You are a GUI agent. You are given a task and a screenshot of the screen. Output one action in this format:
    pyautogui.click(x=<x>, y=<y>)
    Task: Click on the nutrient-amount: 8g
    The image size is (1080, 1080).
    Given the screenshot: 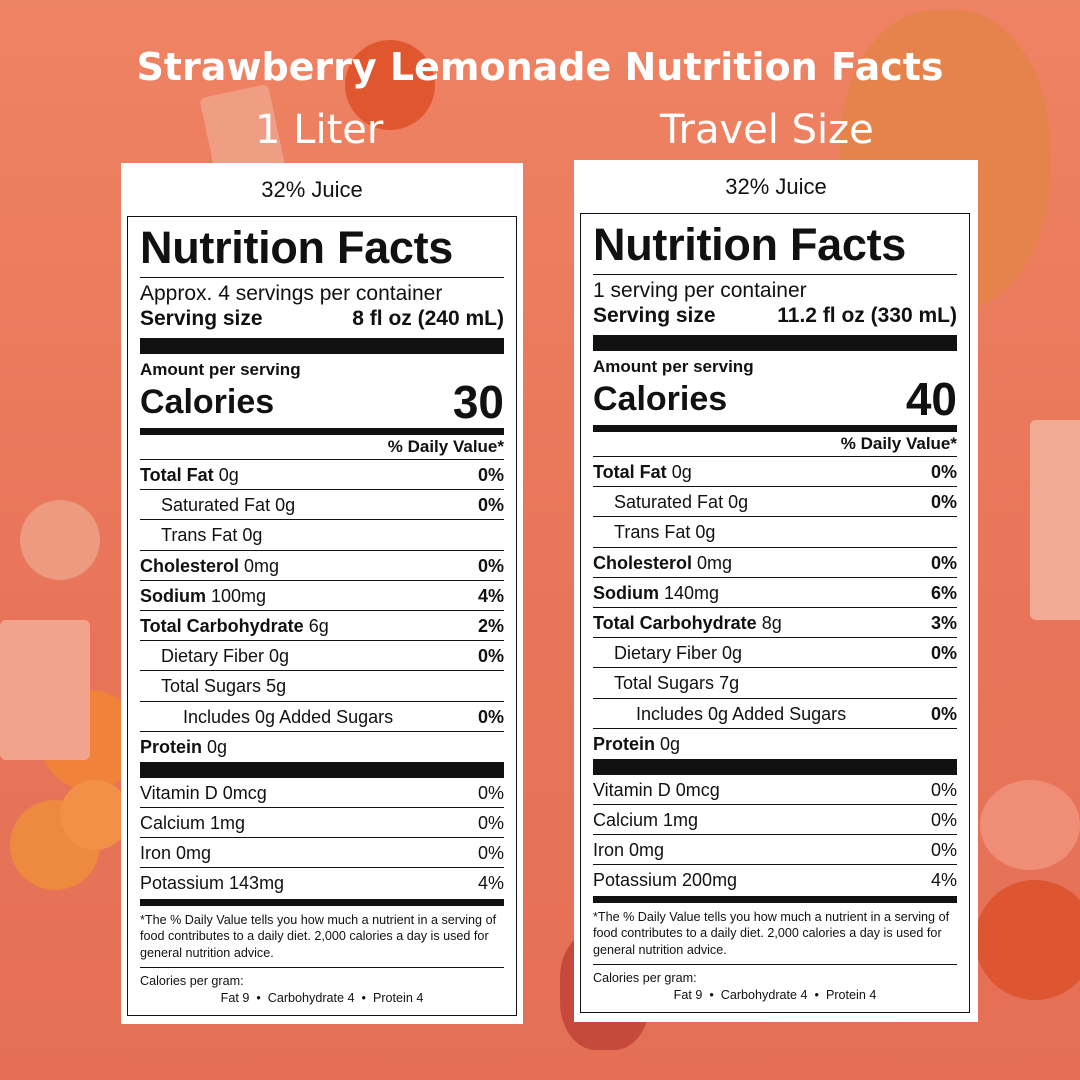 What is the action you would take?
    pyautogui.click(x=771, y=622)
    